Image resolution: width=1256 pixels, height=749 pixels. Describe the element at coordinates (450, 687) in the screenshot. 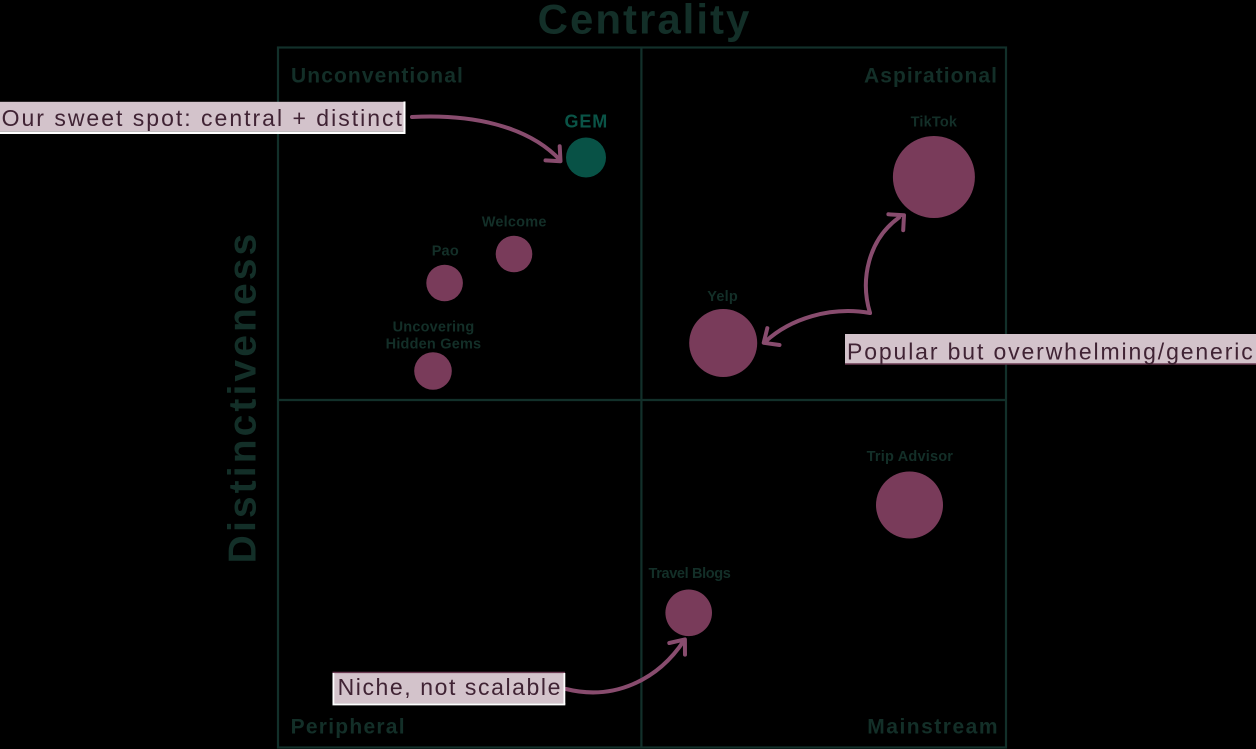

I see `svg-text: Niche, not scalable` at that location.